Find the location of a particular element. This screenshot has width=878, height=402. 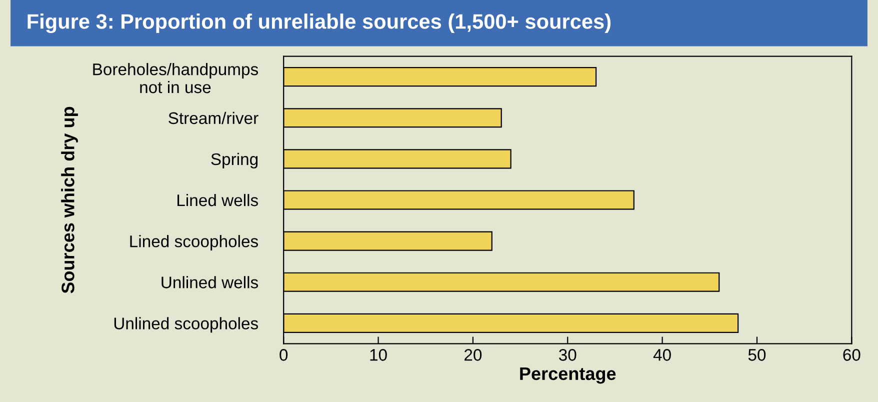

x-axis-title: Percentage is located at coordinates (568, 375).